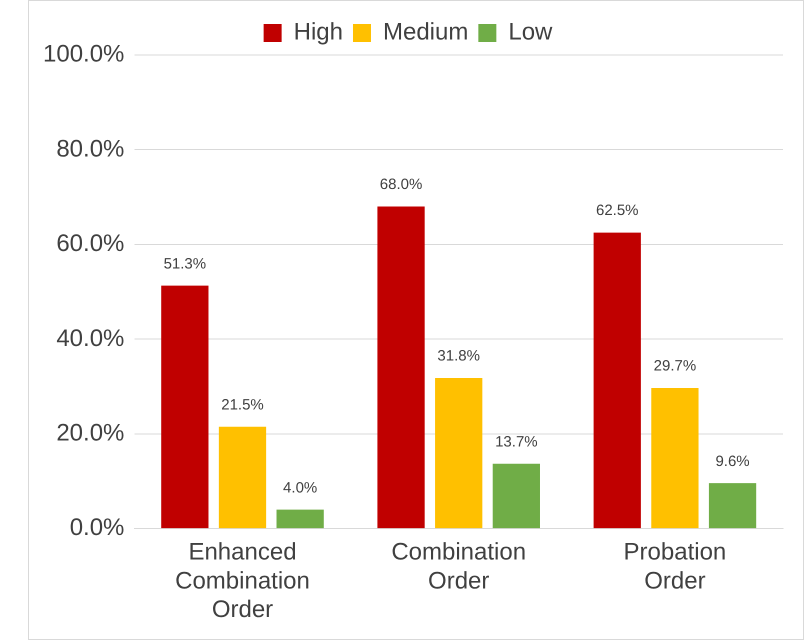 This screenshot has width=808, height=642. I want to click on y-tick-label: 100.0%, so click(83, 54).